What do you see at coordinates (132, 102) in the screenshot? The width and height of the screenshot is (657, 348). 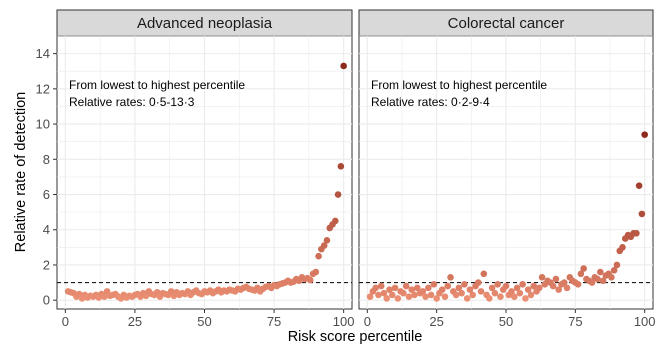 I see `annotation-line2-advanced-neoplasia: Relative rates: 0·5-13·3` at bounding box center [132, 102].